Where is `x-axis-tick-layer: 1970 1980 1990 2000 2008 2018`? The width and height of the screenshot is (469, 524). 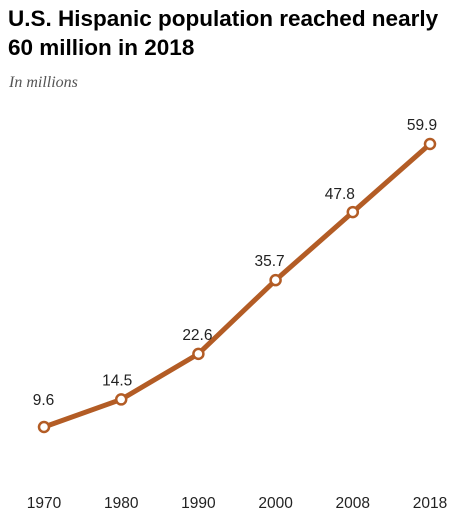
x-axis-tick-layer: 1970 1980 1990 2000 2008 2018 is located at coordinates (237, 503).